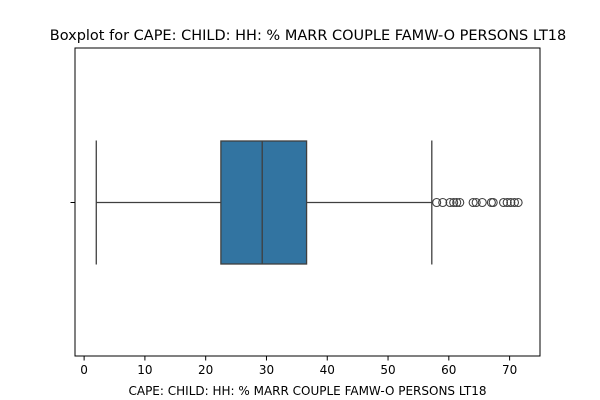  I want to click on x-tick-label: 70, so click(509, 370).